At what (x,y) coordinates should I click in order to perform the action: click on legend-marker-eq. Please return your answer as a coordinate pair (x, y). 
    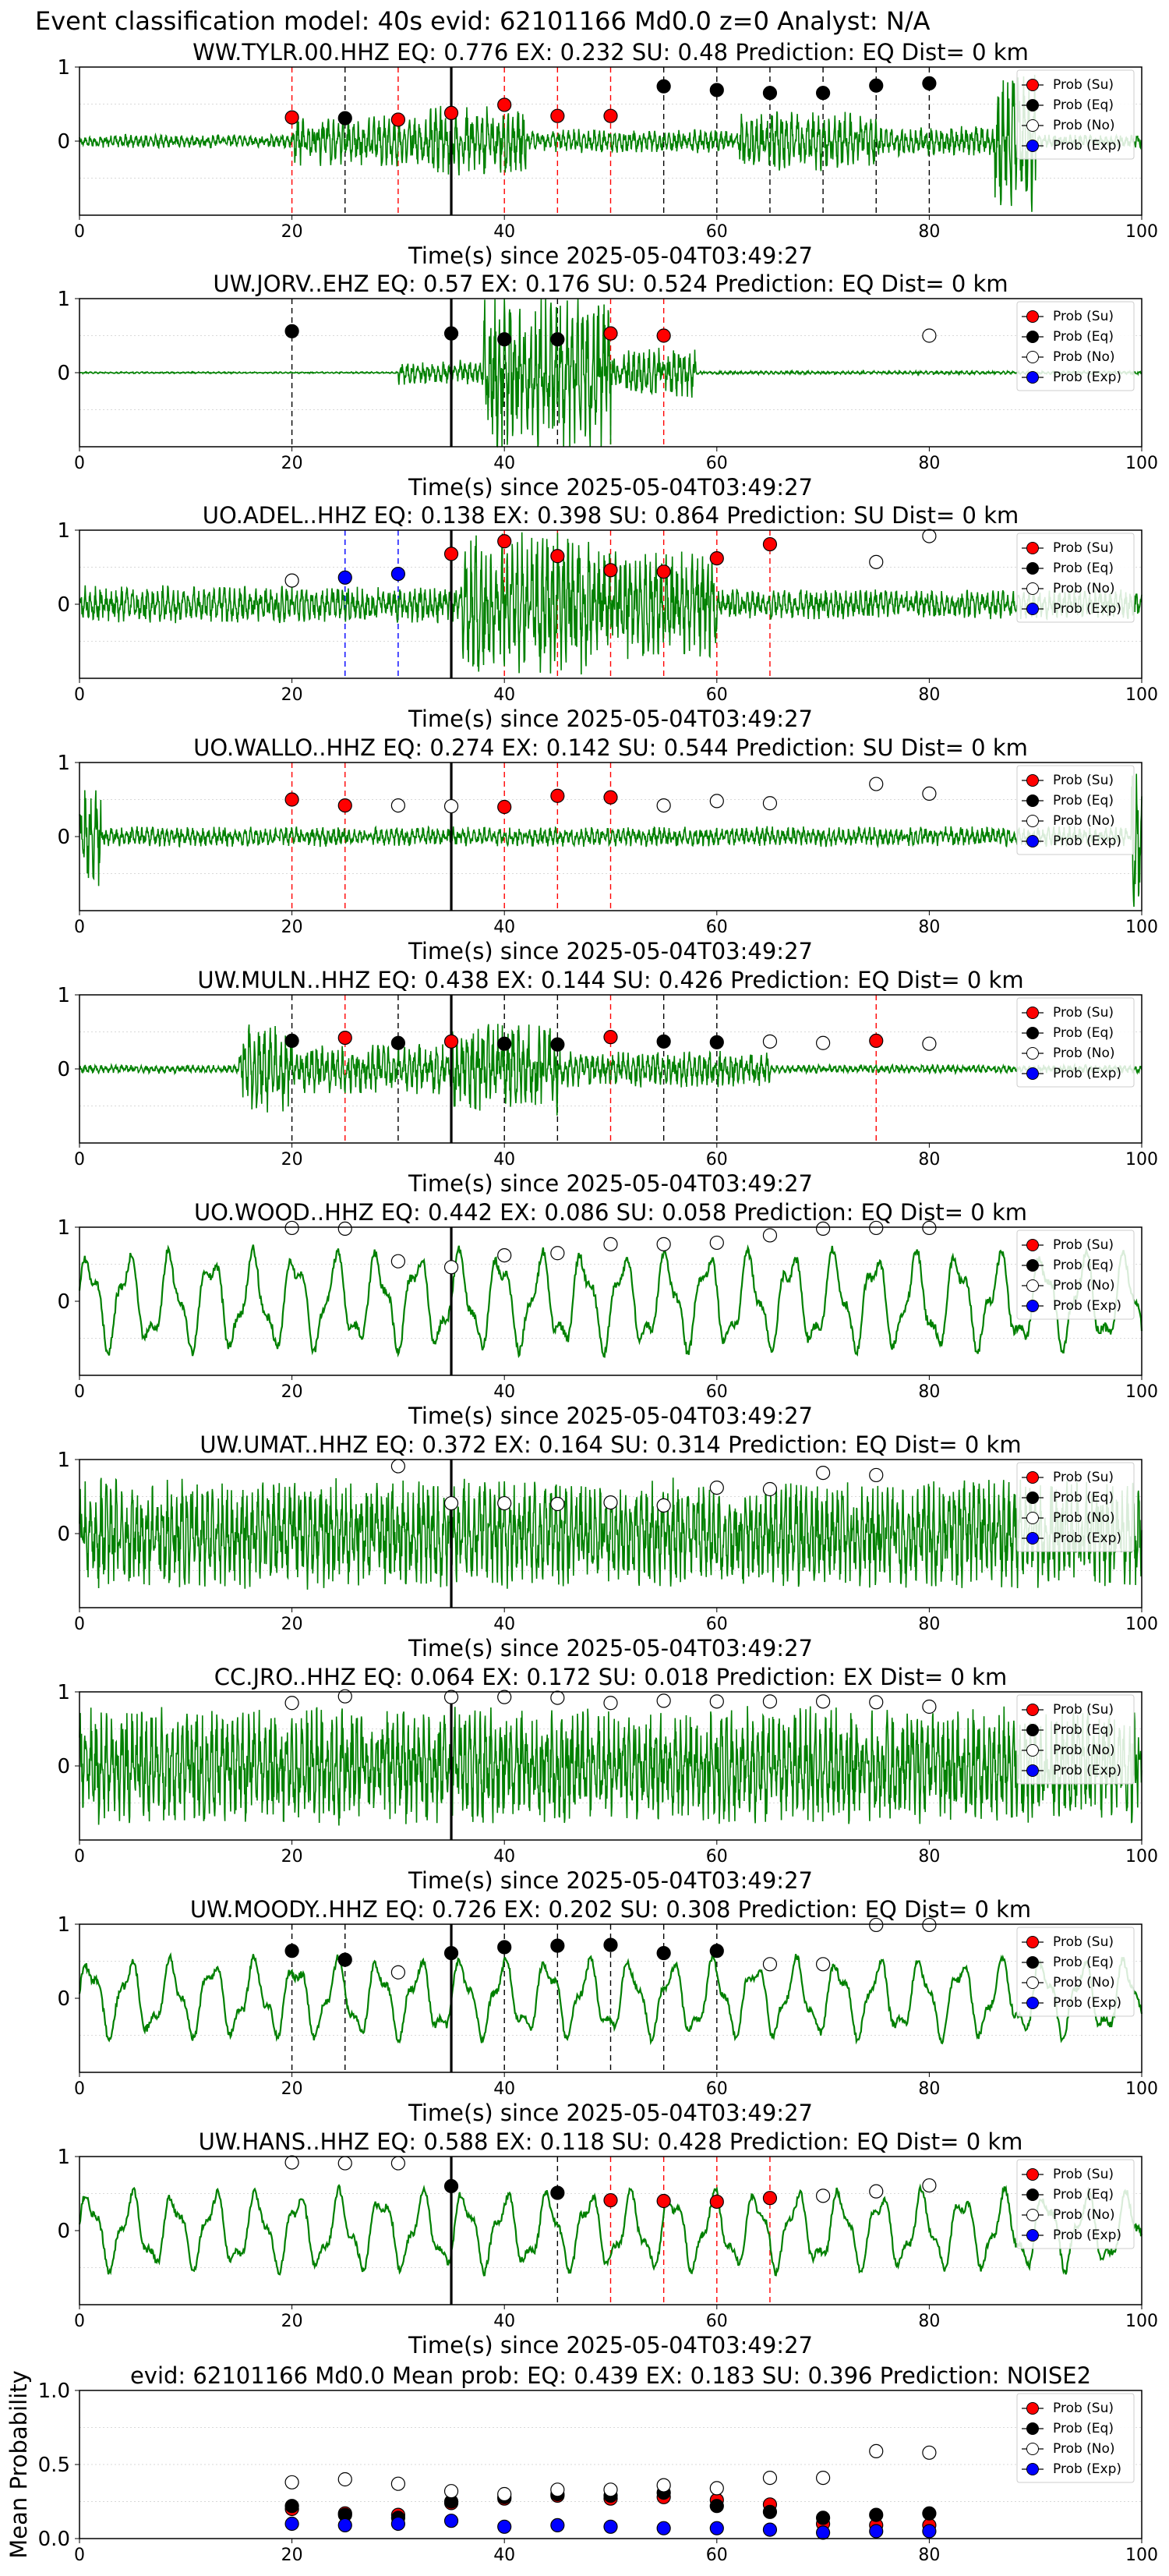
    Looking at the image, I should click on (1032, 800).